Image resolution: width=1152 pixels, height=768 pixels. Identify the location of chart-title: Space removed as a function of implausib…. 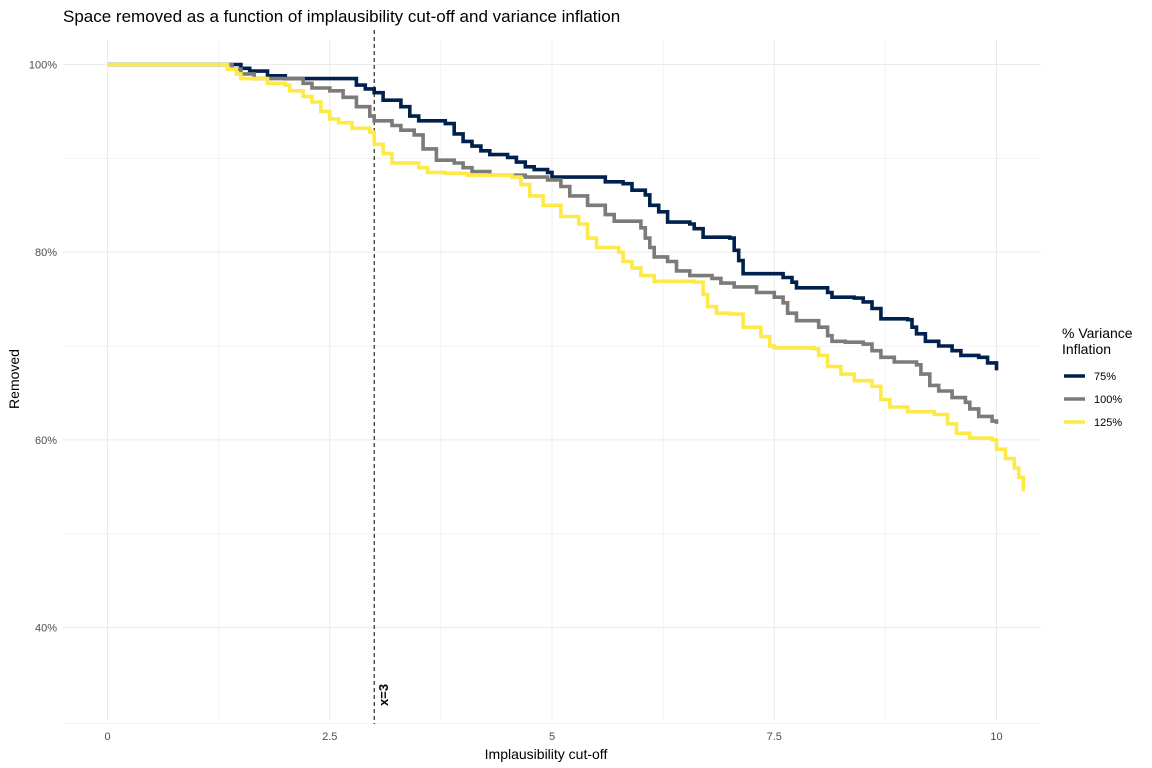
(341, 16).